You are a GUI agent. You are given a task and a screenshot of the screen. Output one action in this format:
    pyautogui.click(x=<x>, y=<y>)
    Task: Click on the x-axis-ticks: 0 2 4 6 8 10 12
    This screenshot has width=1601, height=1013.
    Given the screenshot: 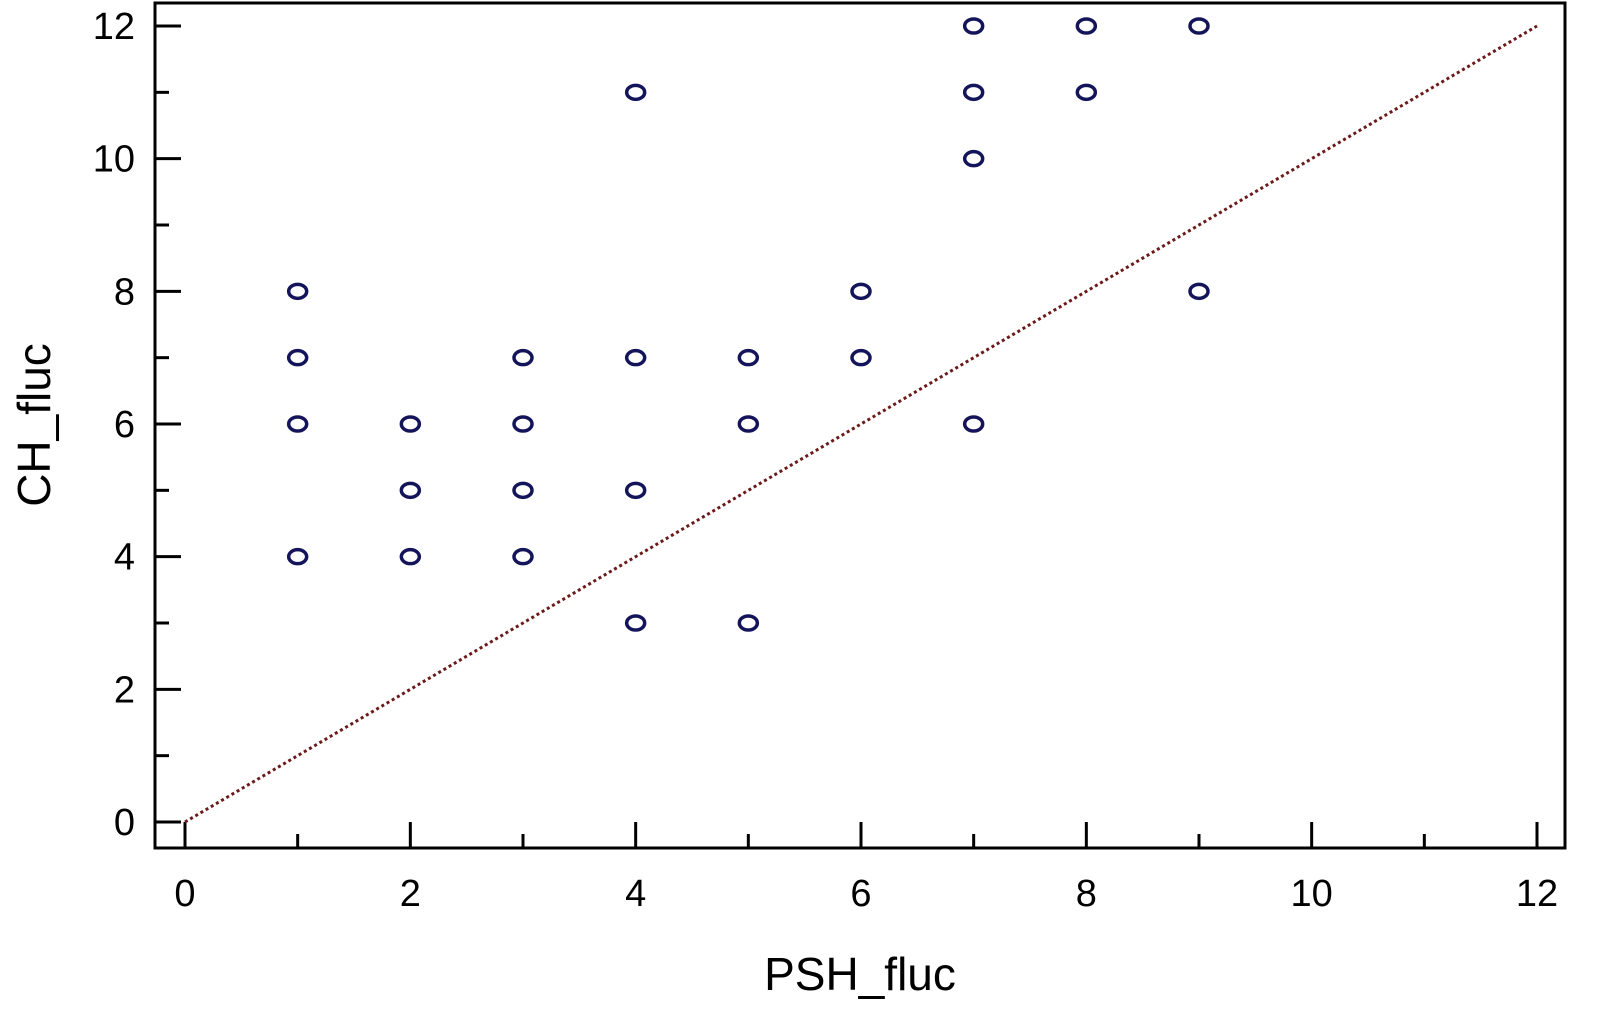 What is the action you would take?
    pyautogui.click(x=866, y=868)
    